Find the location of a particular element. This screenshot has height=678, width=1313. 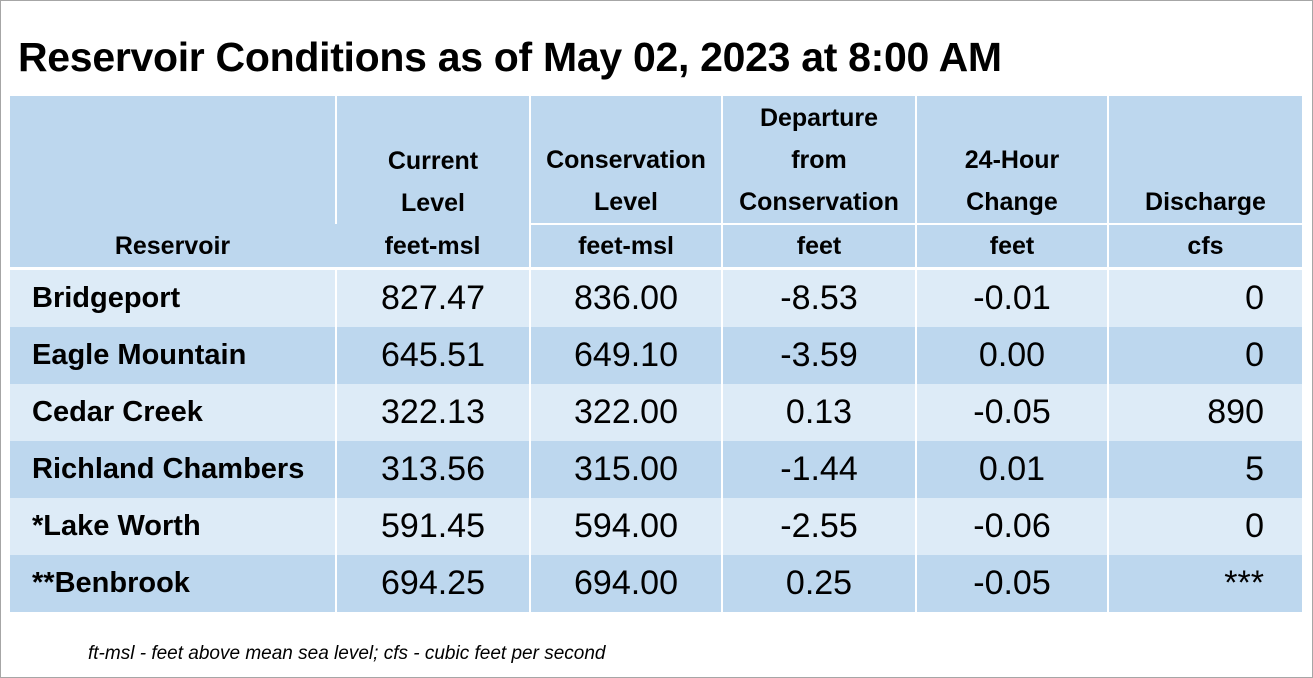

col-header-reservoir-label: Reservoir is located at coordinates (172, 246).